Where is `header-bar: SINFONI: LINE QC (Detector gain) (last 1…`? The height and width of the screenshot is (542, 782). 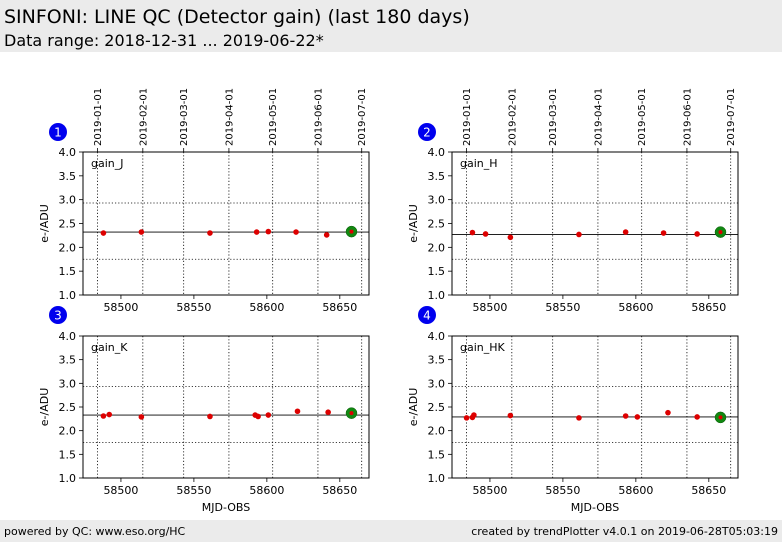 header-bar: SINFONI: LINE QC (Detector gain) (last 1… is located at coordinates (391, 26).